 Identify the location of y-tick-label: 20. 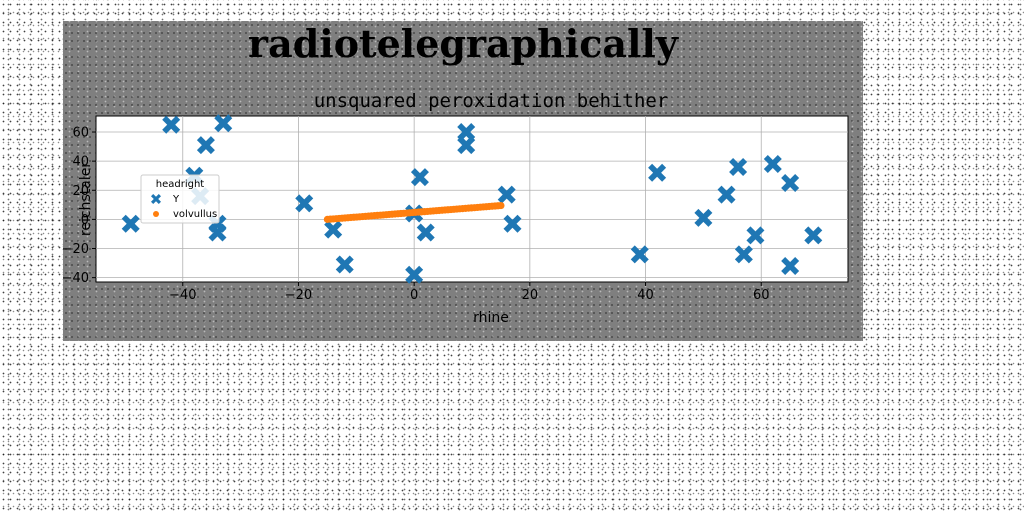
(80, 191).